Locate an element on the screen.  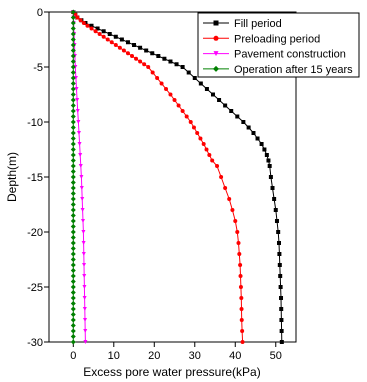
legend-label-operation-after-15-years: Operation after 15 years is located at coordinates (293, 70).